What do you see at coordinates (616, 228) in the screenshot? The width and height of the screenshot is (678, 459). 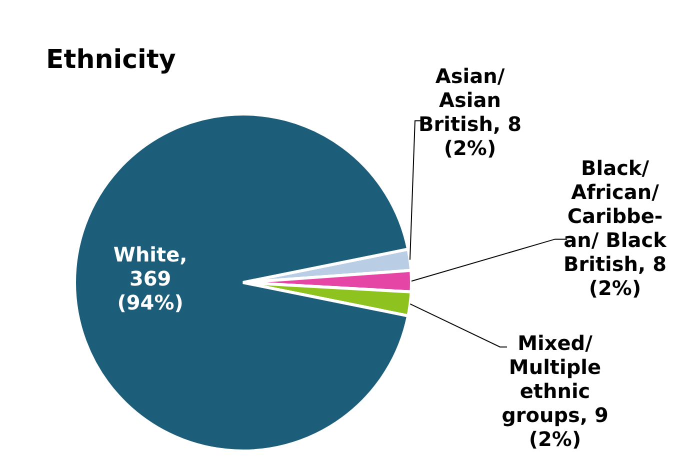 I see `slice-label: Black/ African/ Caribbe-an/ Black British, 8 (2%)` at bounding box center [616, 228].